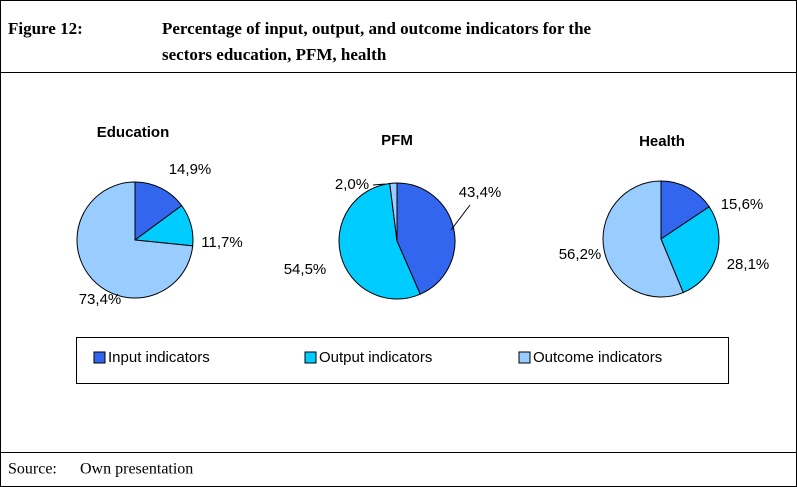 The height and width of the screenshot is (487, 797). What do you see at coordinates (32, 469) in the screenshot?
I see `source-label: Source:` at bounding box center [32, 469].